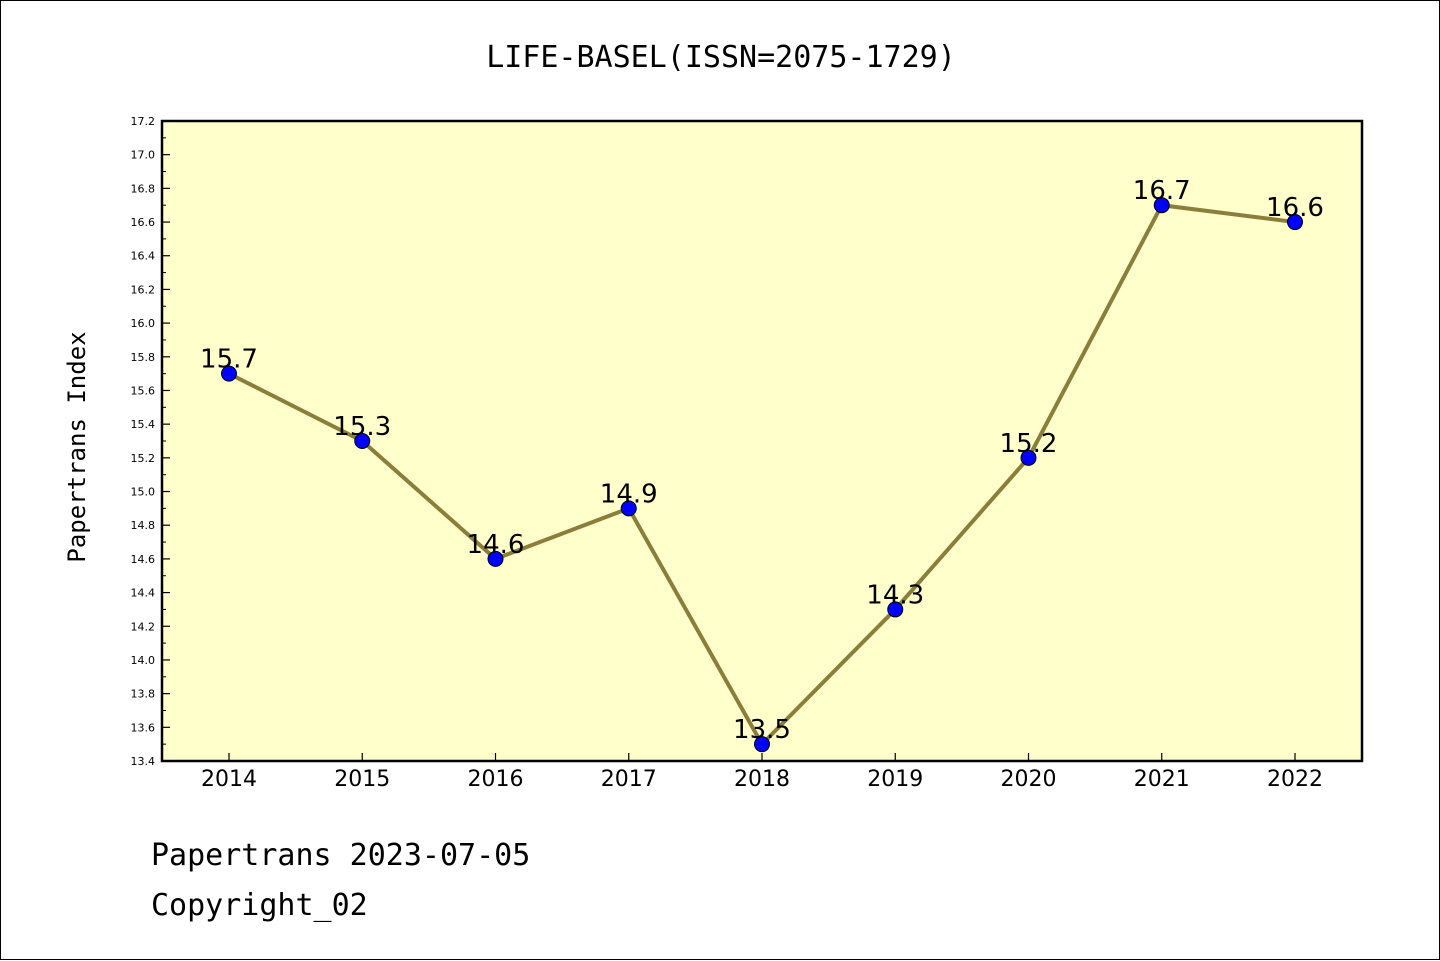 The height and width of the screenshot is (961, 1440). What do you see at coordinates (895, 779) in the screenshot?
I see `x-tick-label: 2019` at bounding box center [895, 779].